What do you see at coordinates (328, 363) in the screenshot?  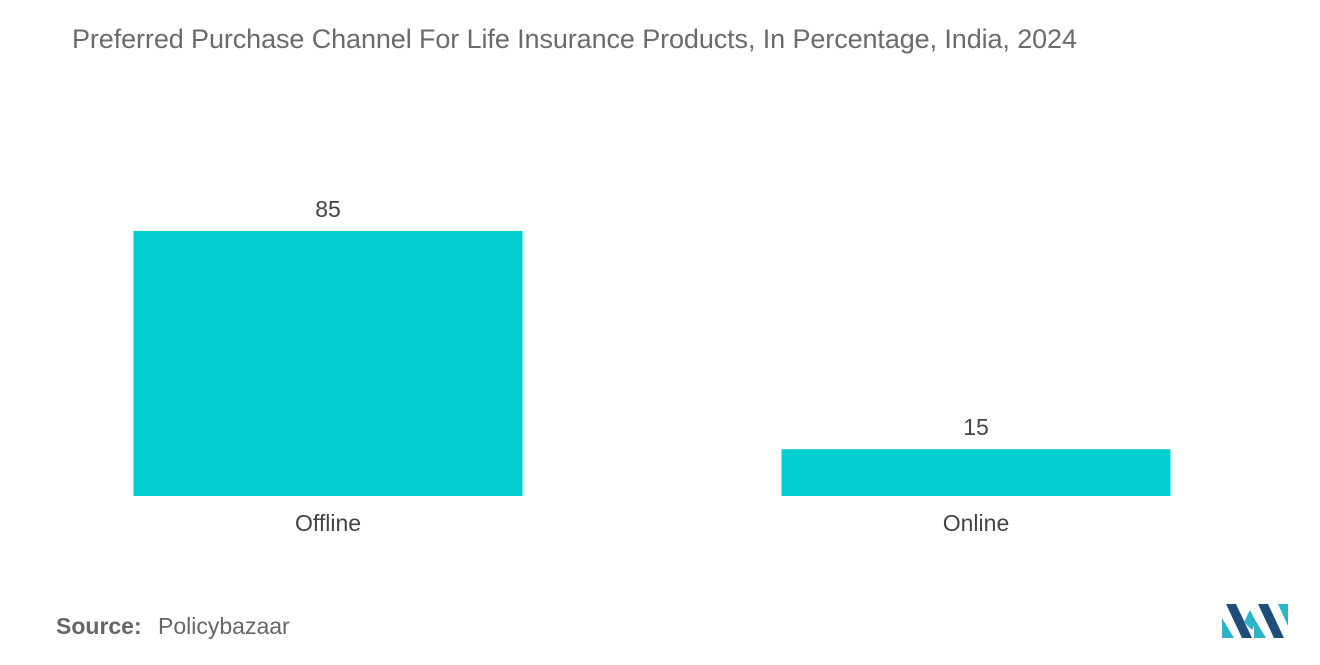 I see `bar-offline` at bounding box center [328, 363].